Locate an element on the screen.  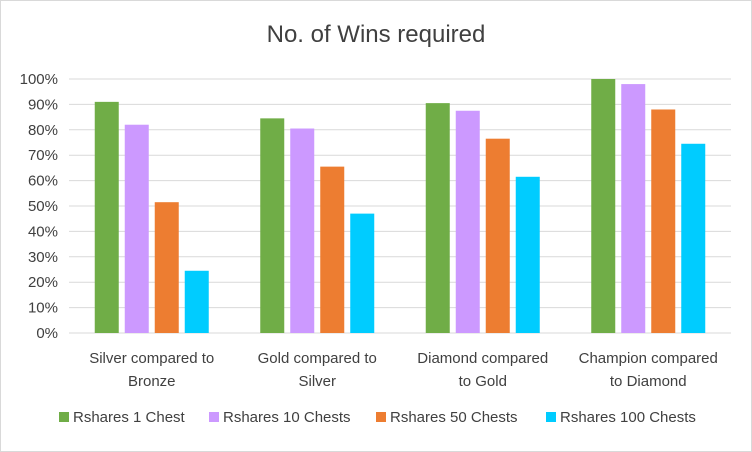
y-tick-label: 30% is located at coordinates (43, 257).